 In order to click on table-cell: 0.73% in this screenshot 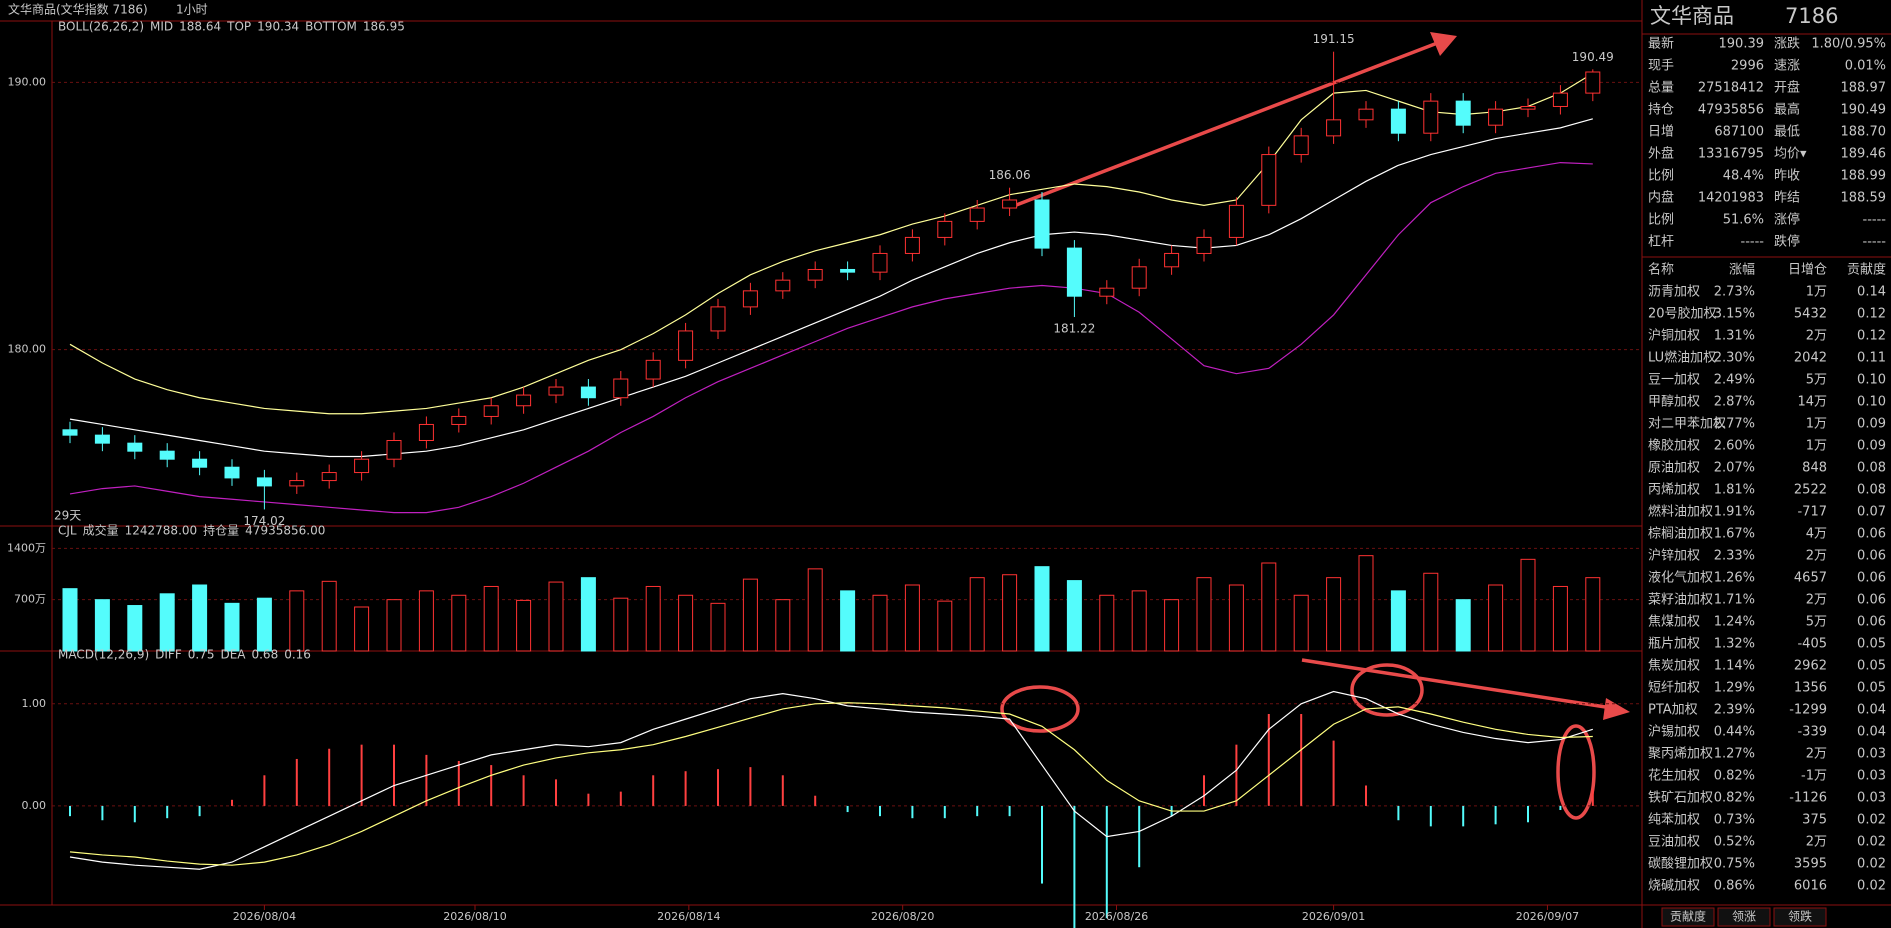, I will do `click(1734, 820)`.